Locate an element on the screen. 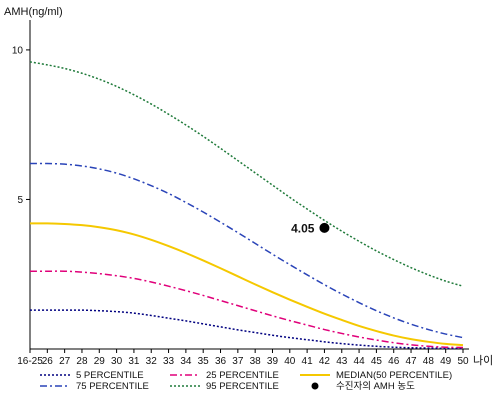 This screenshot has width=500, height=400. x-tick-label: 36 is located at coordinates (221, 361).